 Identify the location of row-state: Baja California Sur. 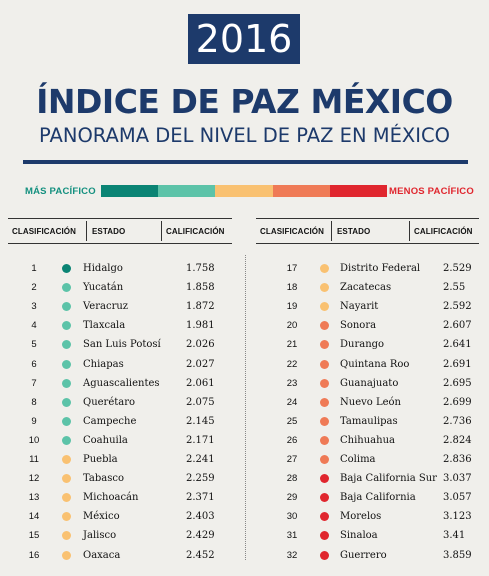
(388, 479).